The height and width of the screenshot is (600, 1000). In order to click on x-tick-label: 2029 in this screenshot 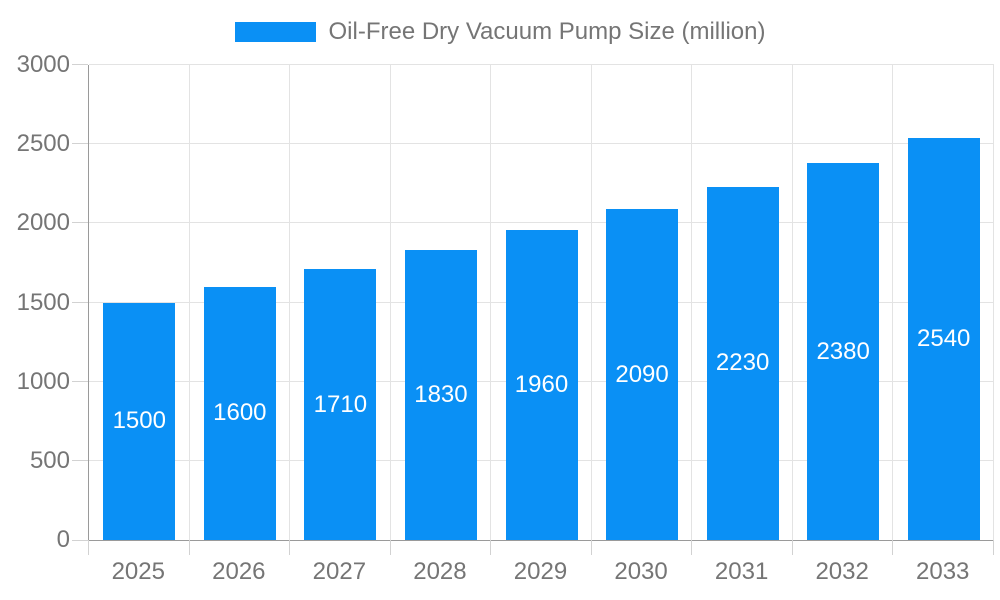, I will do `click(540, 571)`.